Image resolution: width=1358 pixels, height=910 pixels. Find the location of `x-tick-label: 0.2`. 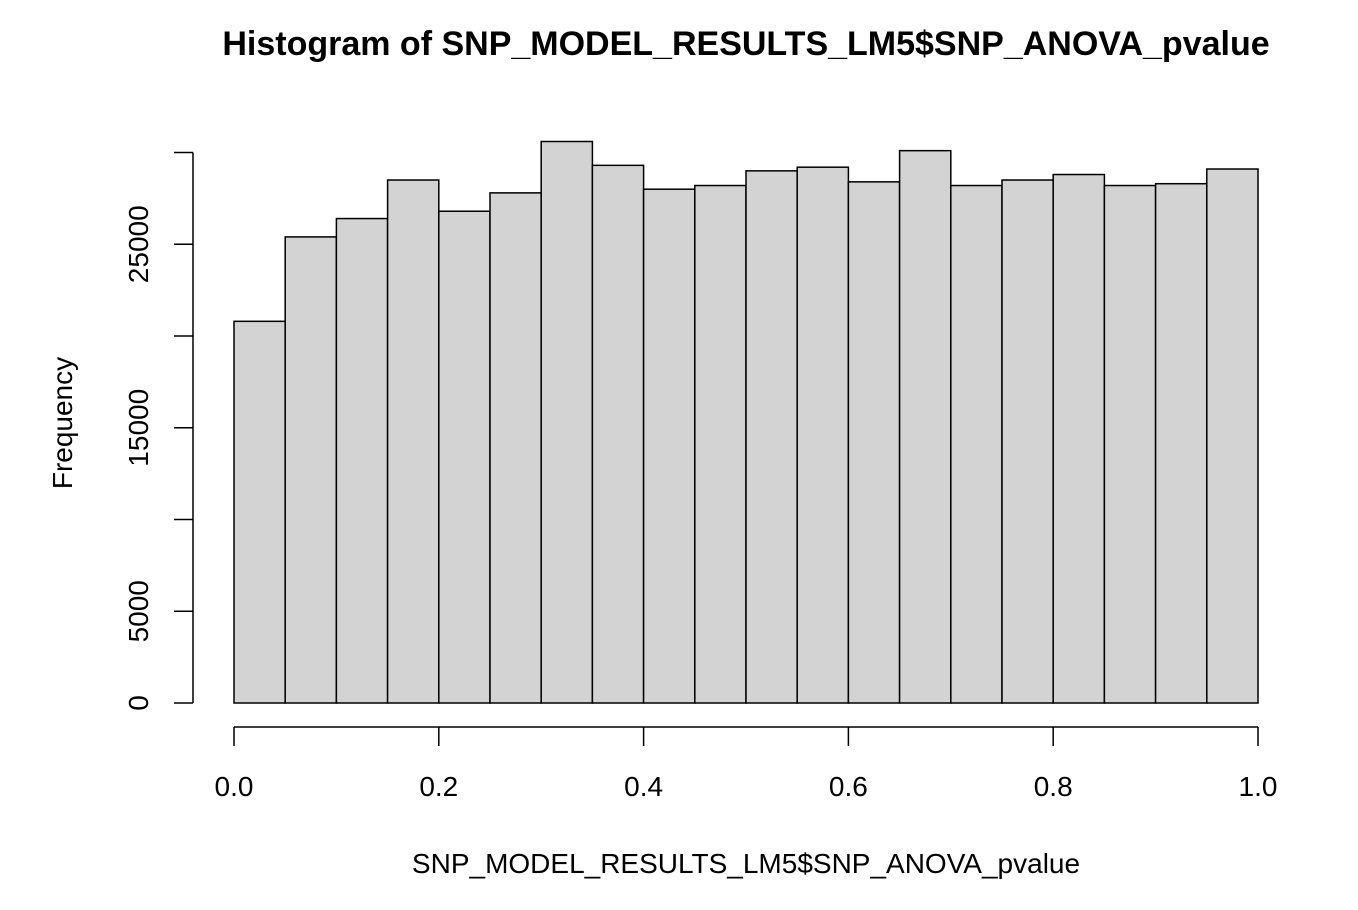

x-tick-label: 0.2 is located at coordinates (438, 786).